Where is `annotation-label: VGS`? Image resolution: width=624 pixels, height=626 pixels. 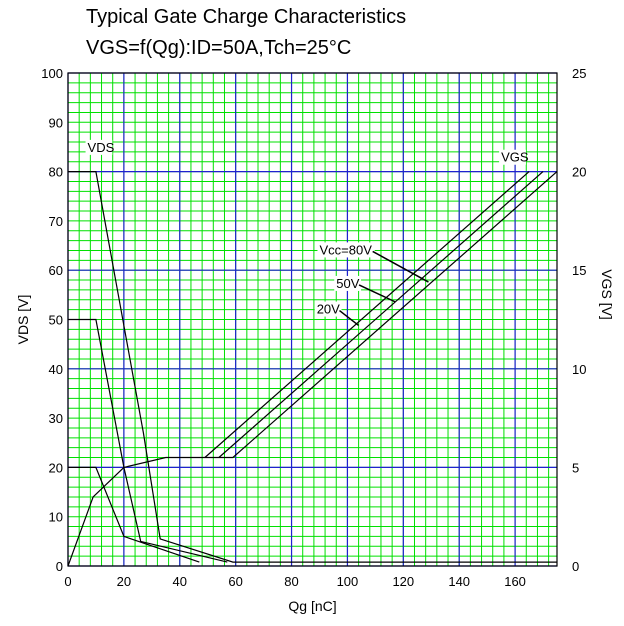
annotation-label: VGS is located at coordinates (515, 157).